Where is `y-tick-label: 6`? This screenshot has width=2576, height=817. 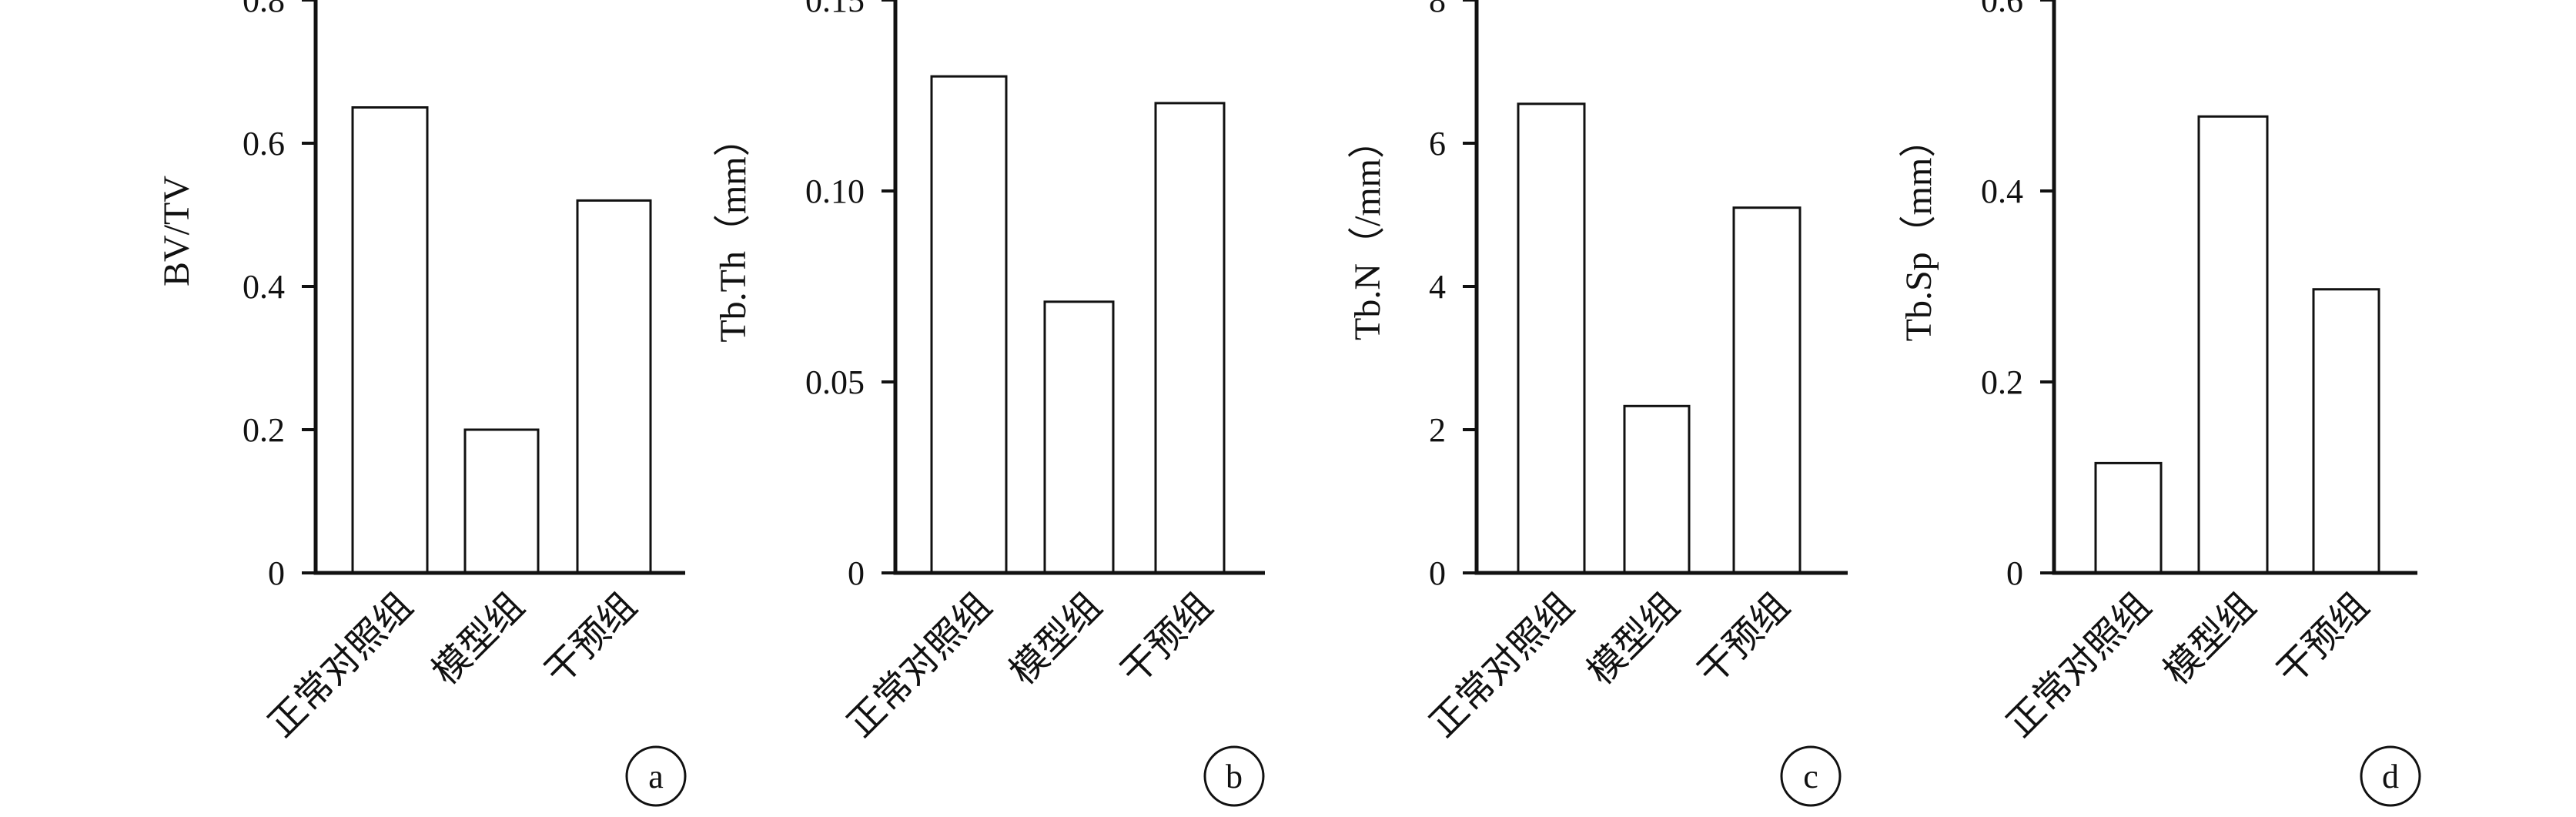 y-tick-label: 6 is located at coordinates (1438, 143).